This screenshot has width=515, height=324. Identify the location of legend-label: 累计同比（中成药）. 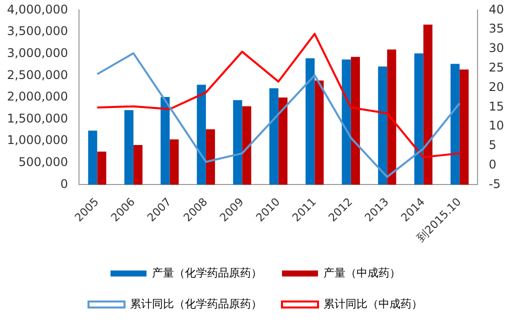
(373, 303).